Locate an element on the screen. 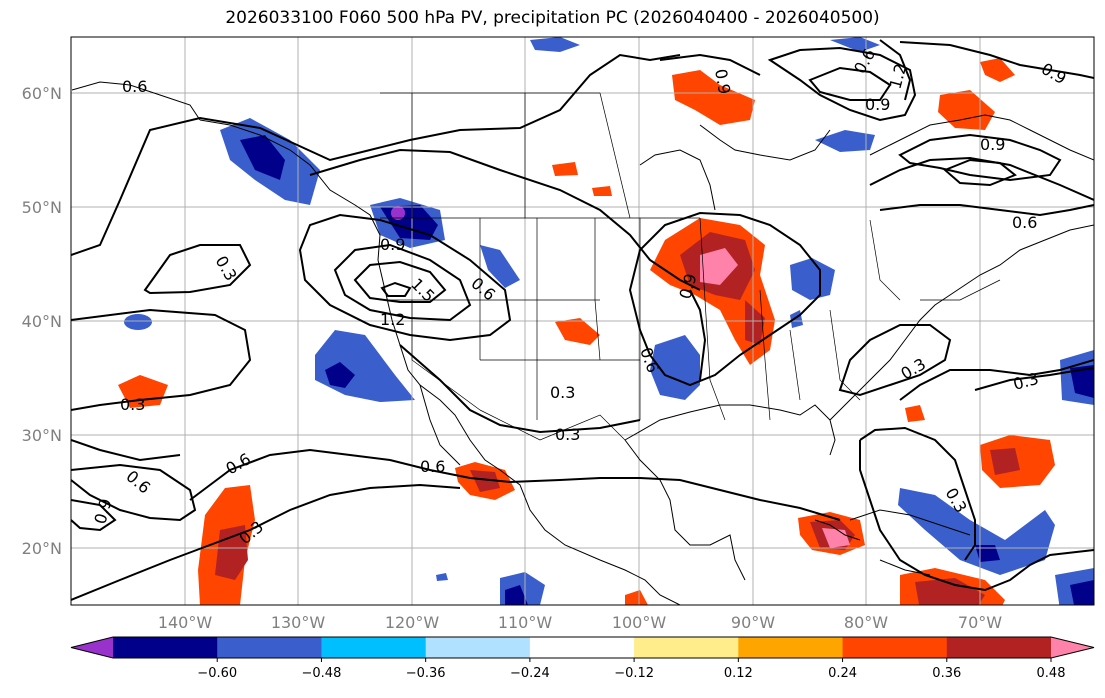 Image resolution: width=1105 pixels, height=698 pixels. colorbar-tick-label: 0.24 is located at coordinates (842, 673).